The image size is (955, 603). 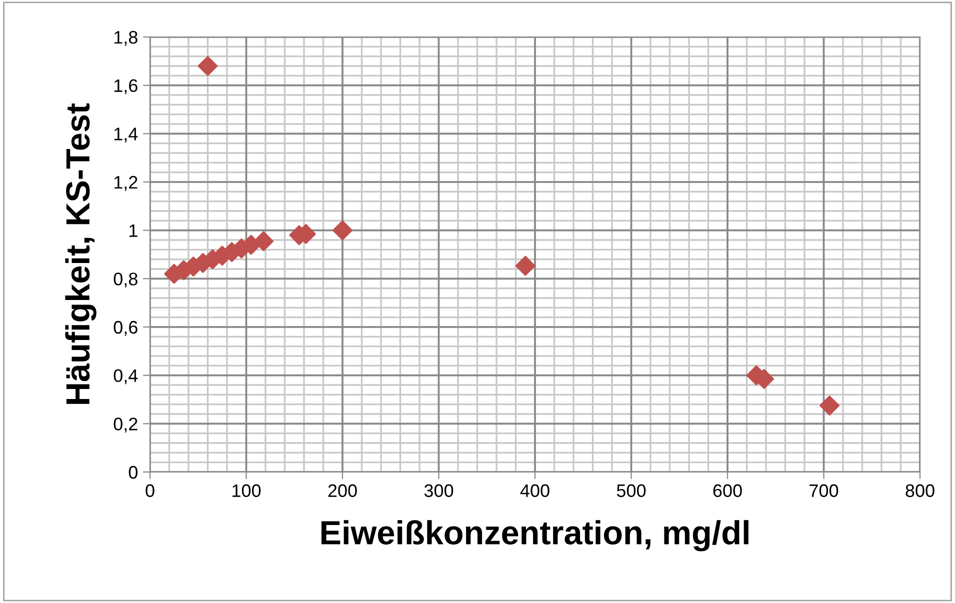 What do you see at coordinates (439, 491) in the screenshot?
I see `x-tick-label: 300` at bounding box center [439, 491].